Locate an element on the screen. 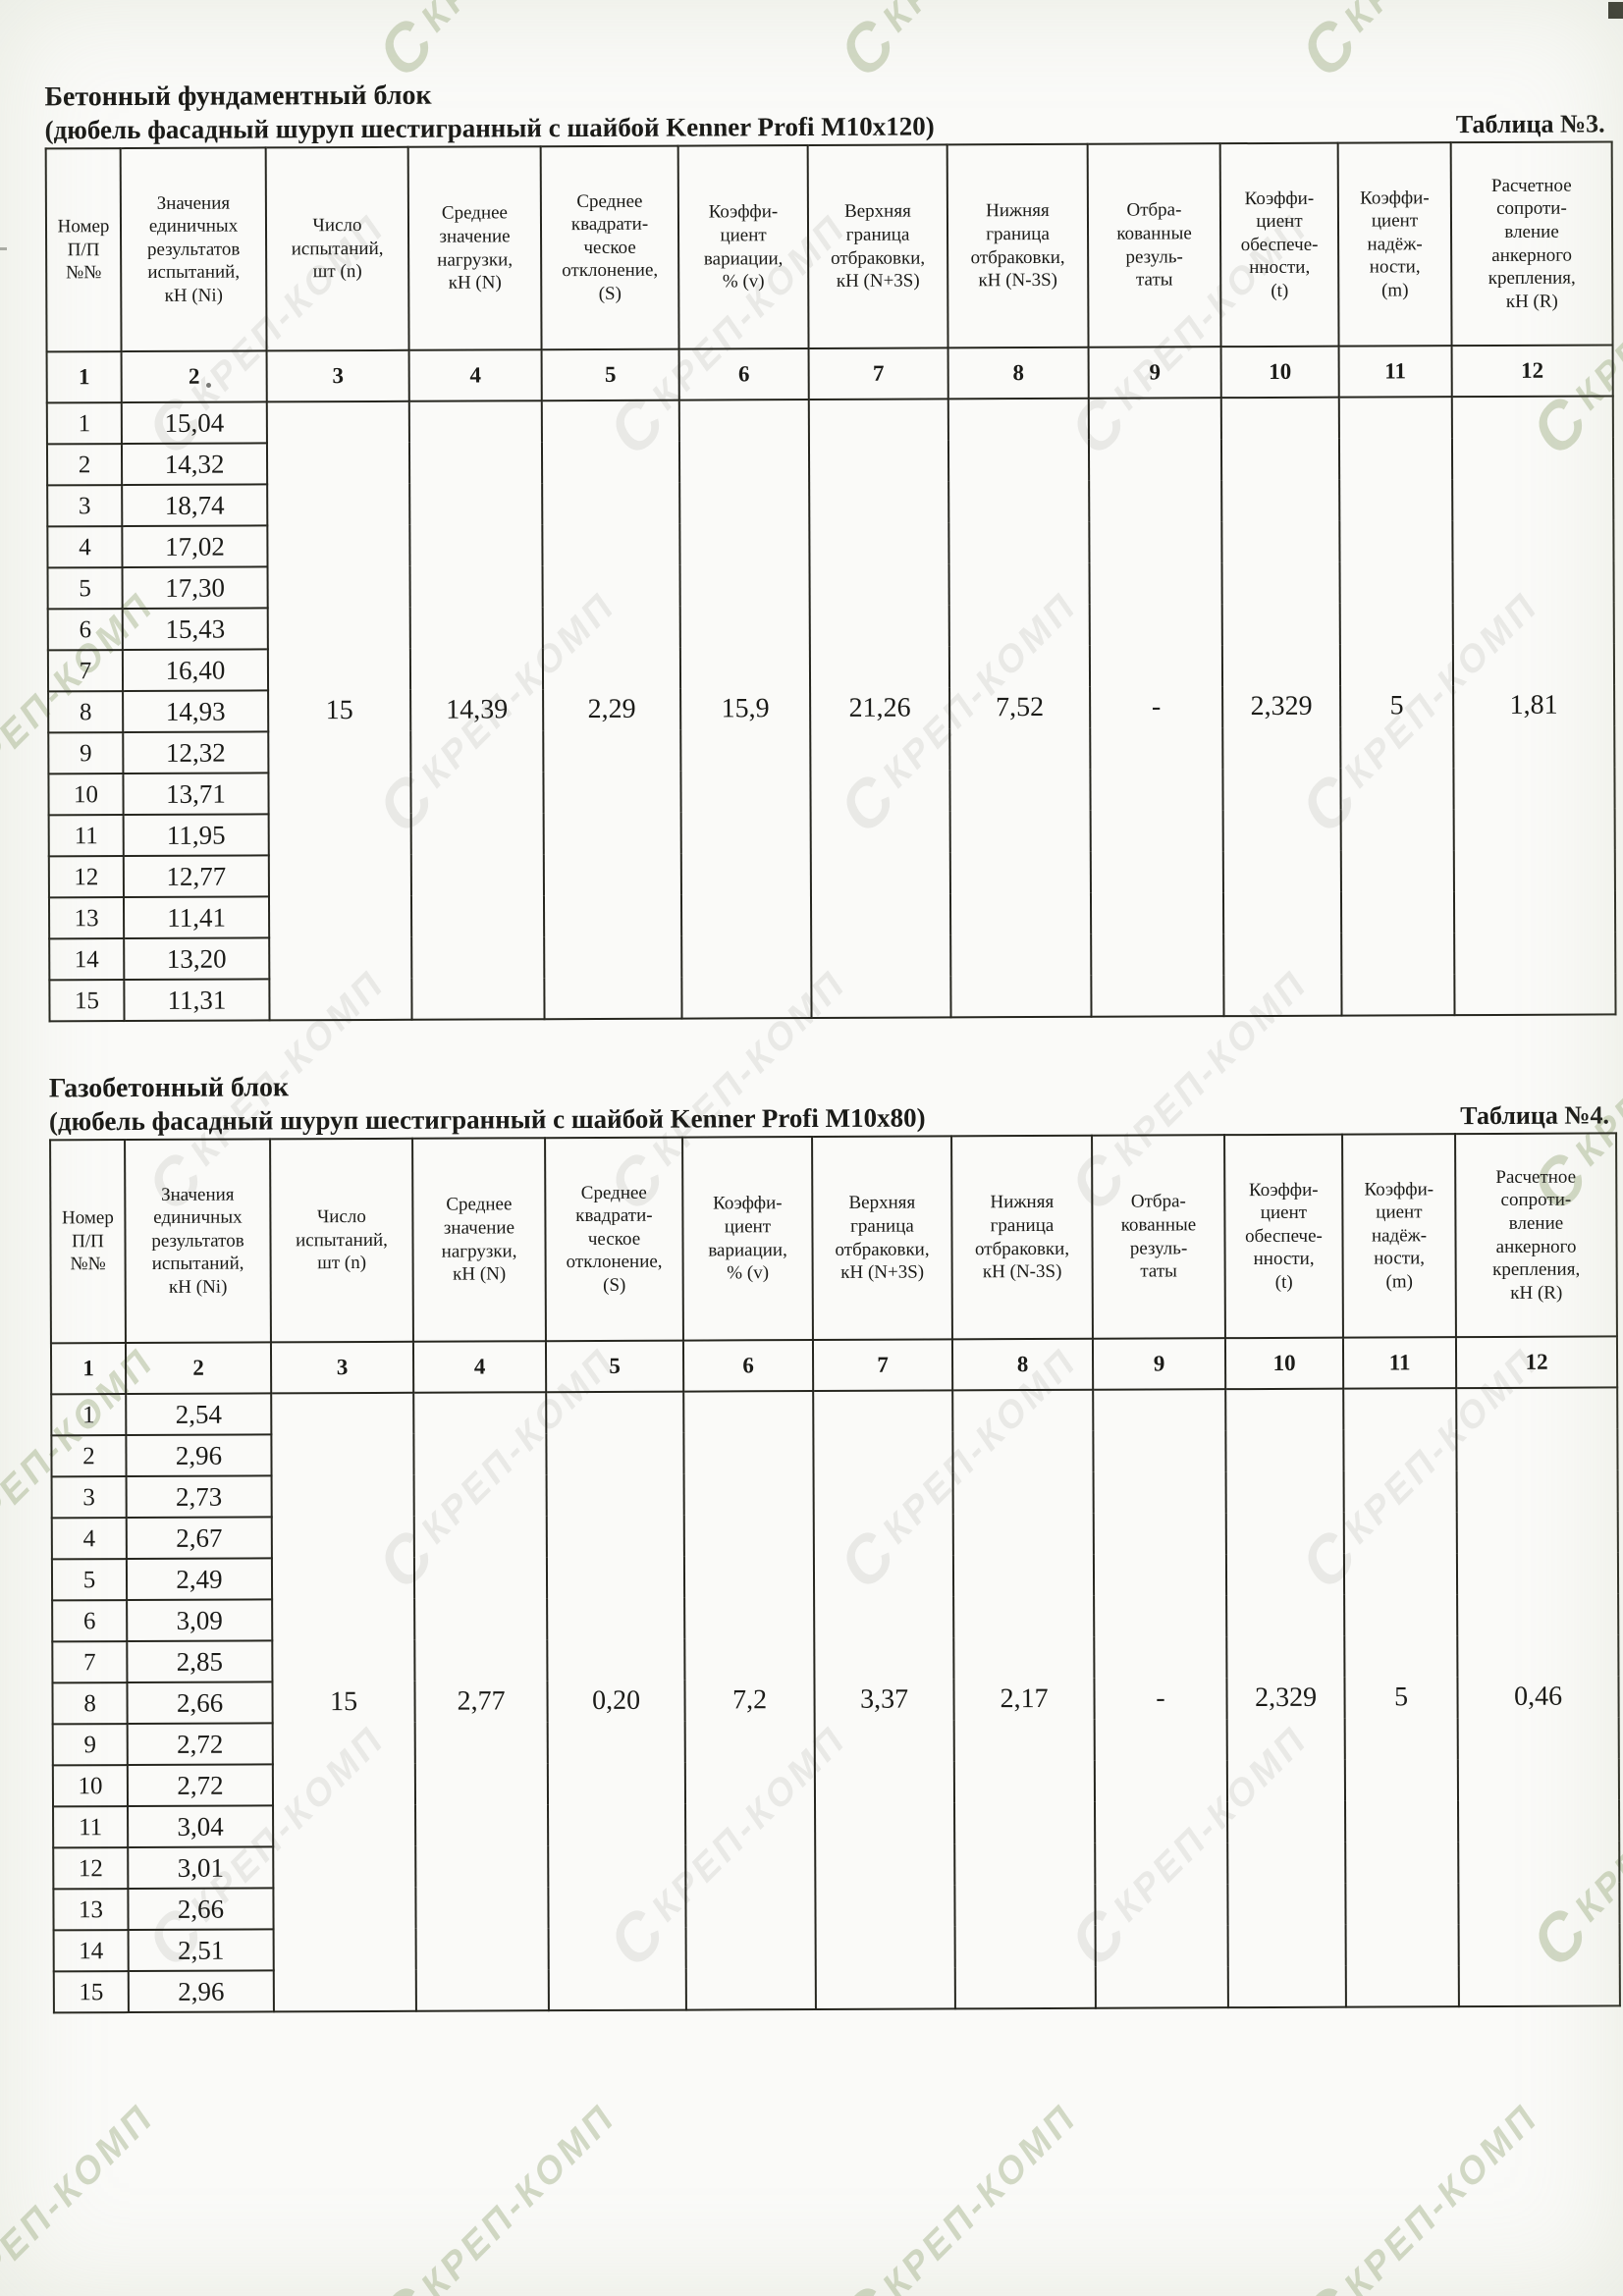  row-number-cell: 5 is located at coordinates (89, 1580).